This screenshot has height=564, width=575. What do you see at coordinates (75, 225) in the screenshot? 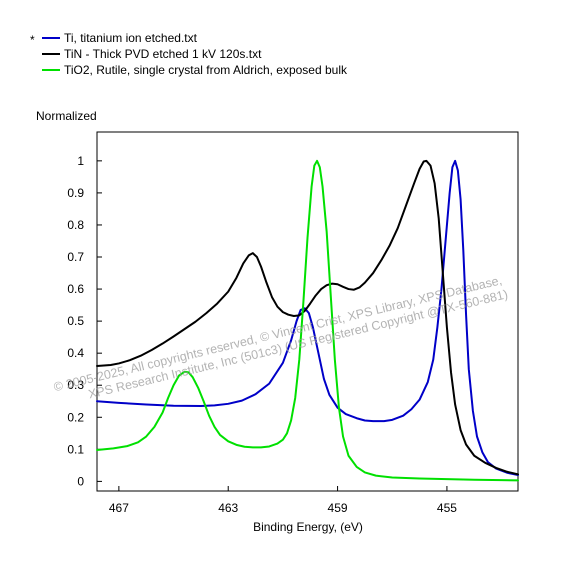
I see `y-tick-label: 0.8` at bounding box center [75, 225].